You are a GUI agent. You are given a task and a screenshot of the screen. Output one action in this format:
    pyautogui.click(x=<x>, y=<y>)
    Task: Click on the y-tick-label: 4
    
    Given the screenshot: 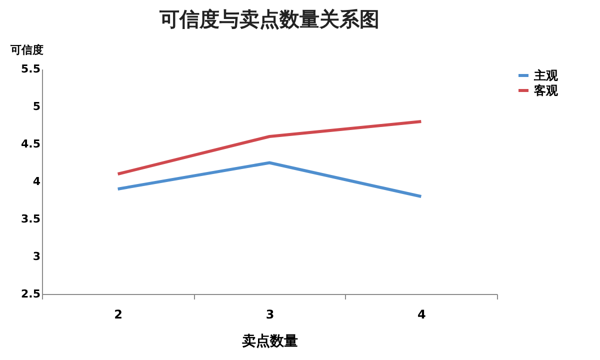 What is the action you would take?
    pyautogui.click(x=36, y=181)
    